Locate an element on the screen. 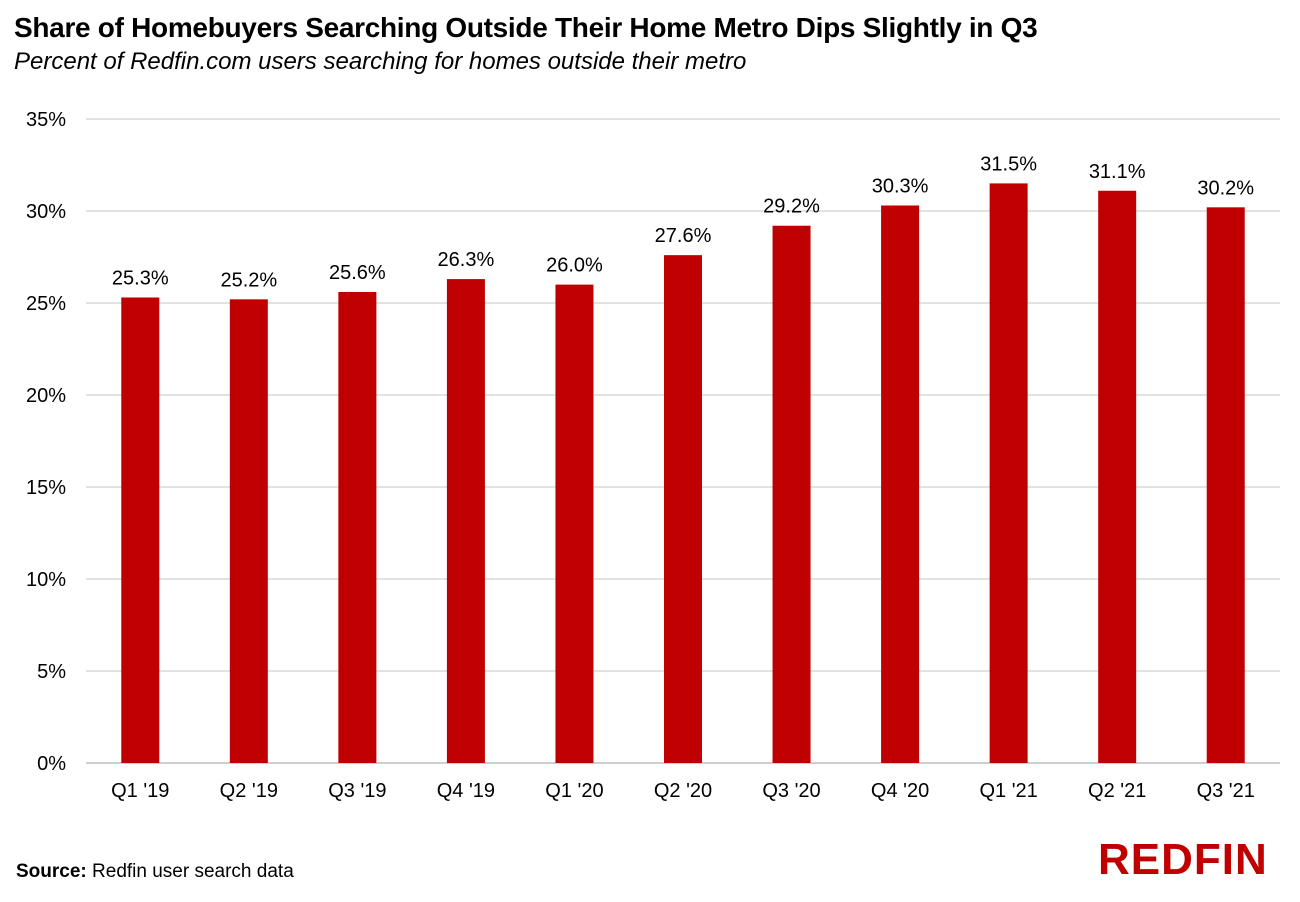 This screenshot has width=1300, height=902. data-label: 31.5% is located at coordinates (1008, 164).